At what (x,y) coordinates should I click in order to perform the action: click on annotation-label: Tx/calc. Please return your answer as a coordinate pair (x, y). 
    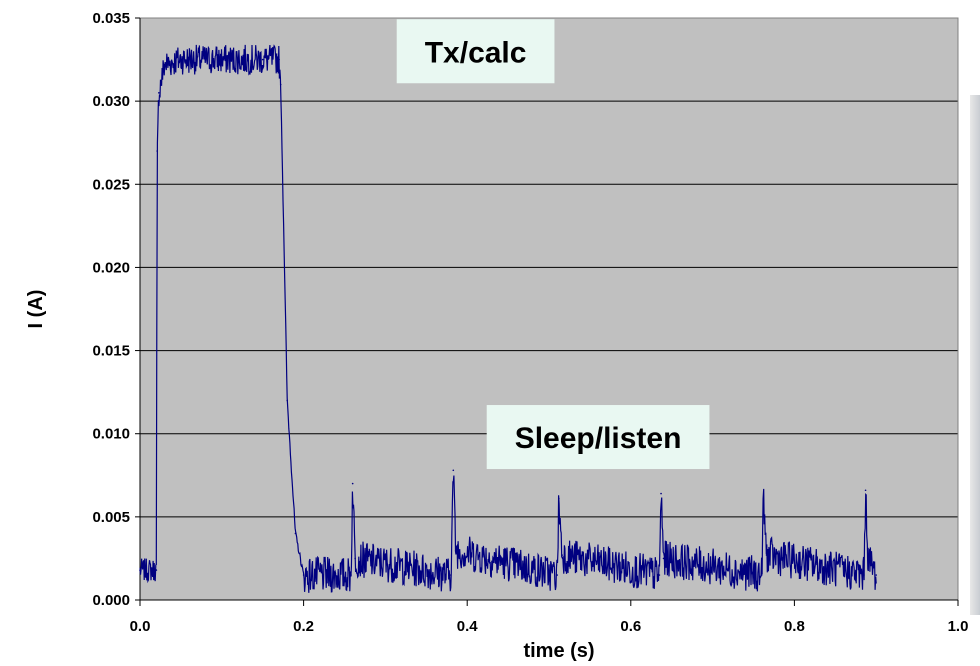
    Looking at the image, I should click on (476, 52).